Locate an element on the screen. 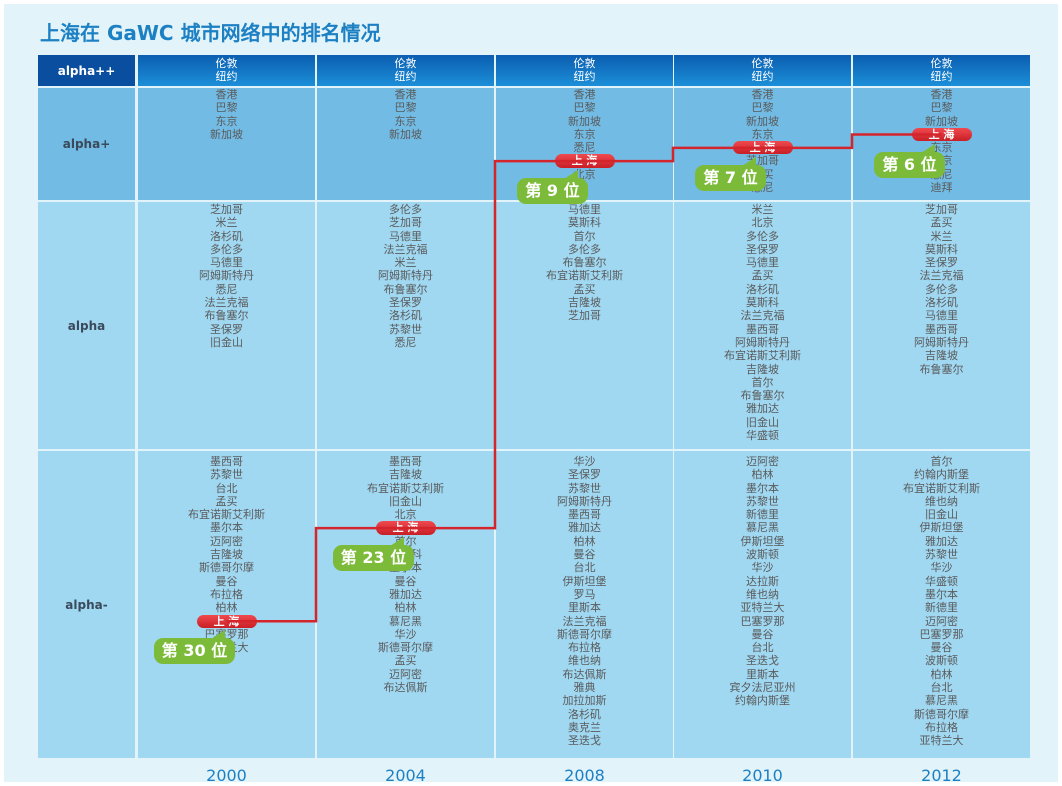 This screenshot has width=1062, height=786. city-name: 斯德哥尔摩 is located at coordinates (941, 714).